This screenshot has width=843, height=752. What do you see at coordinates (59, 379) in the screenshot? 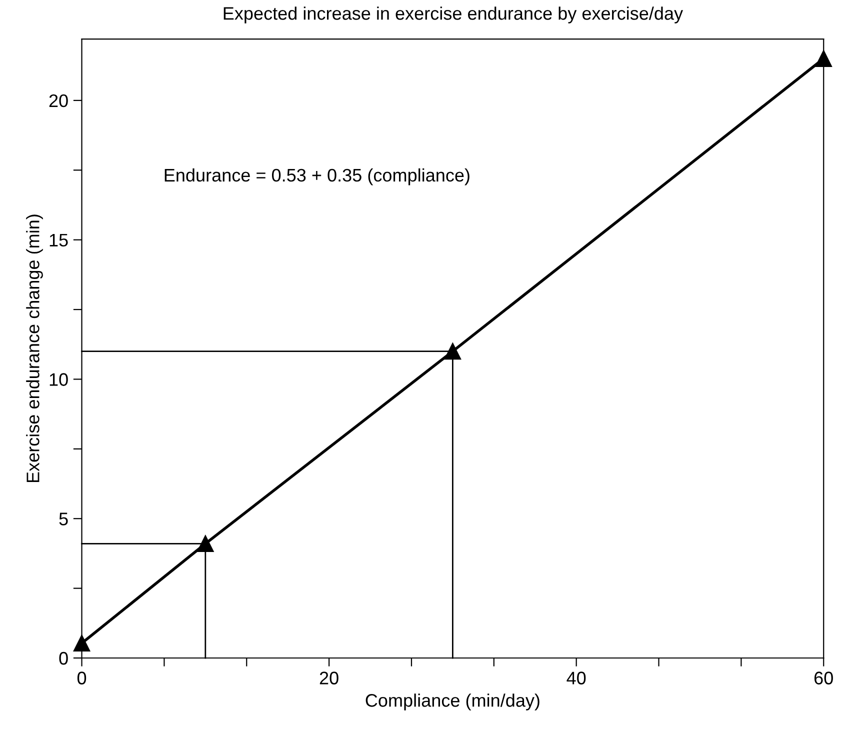
I see `y-tick-label: 10` at bounding box center [59, 379].